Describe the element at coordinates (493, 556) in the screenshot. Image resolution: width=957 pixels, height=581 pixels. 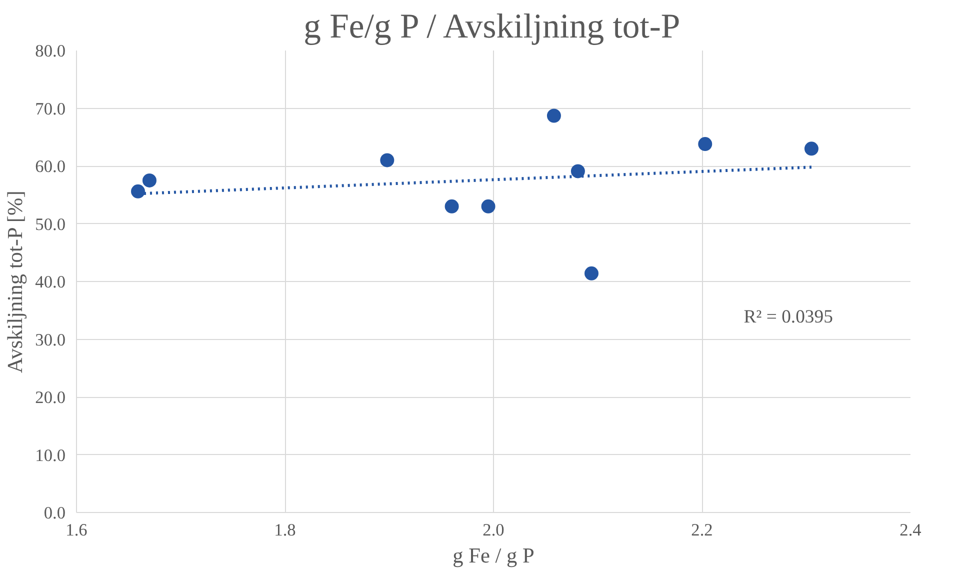
I see `x-axis-title: g Fe / g P` at that location.